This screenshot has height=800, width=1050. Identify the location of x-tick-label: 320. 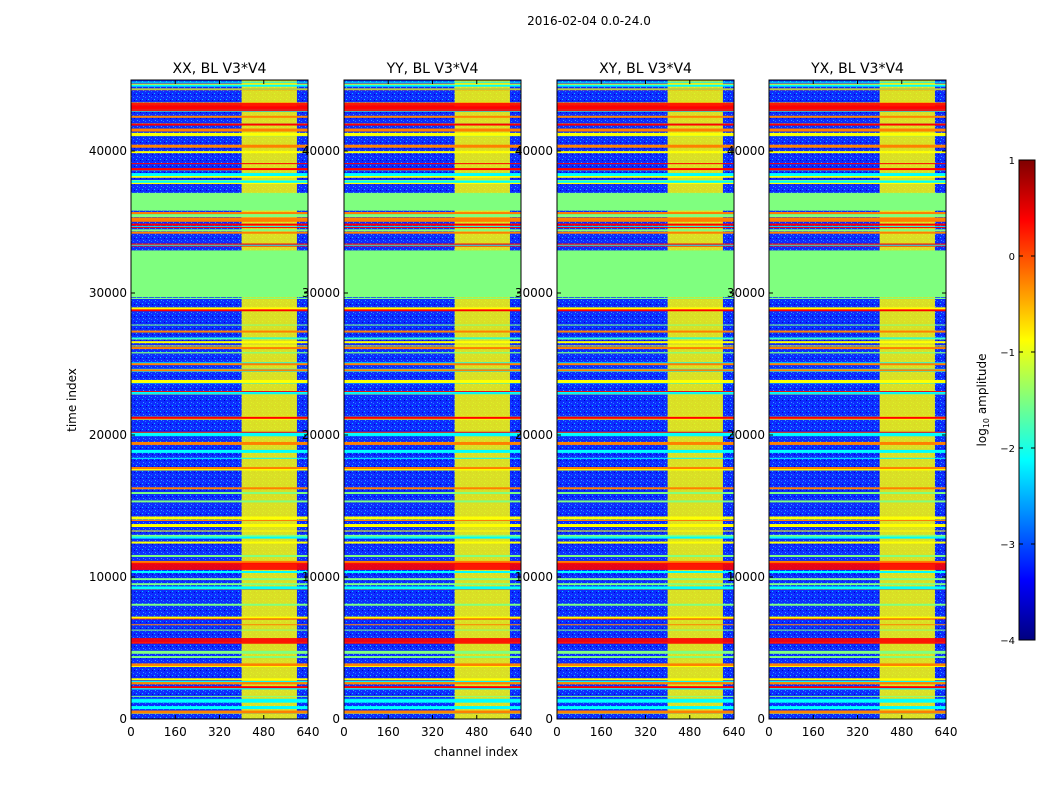
(432, 732).